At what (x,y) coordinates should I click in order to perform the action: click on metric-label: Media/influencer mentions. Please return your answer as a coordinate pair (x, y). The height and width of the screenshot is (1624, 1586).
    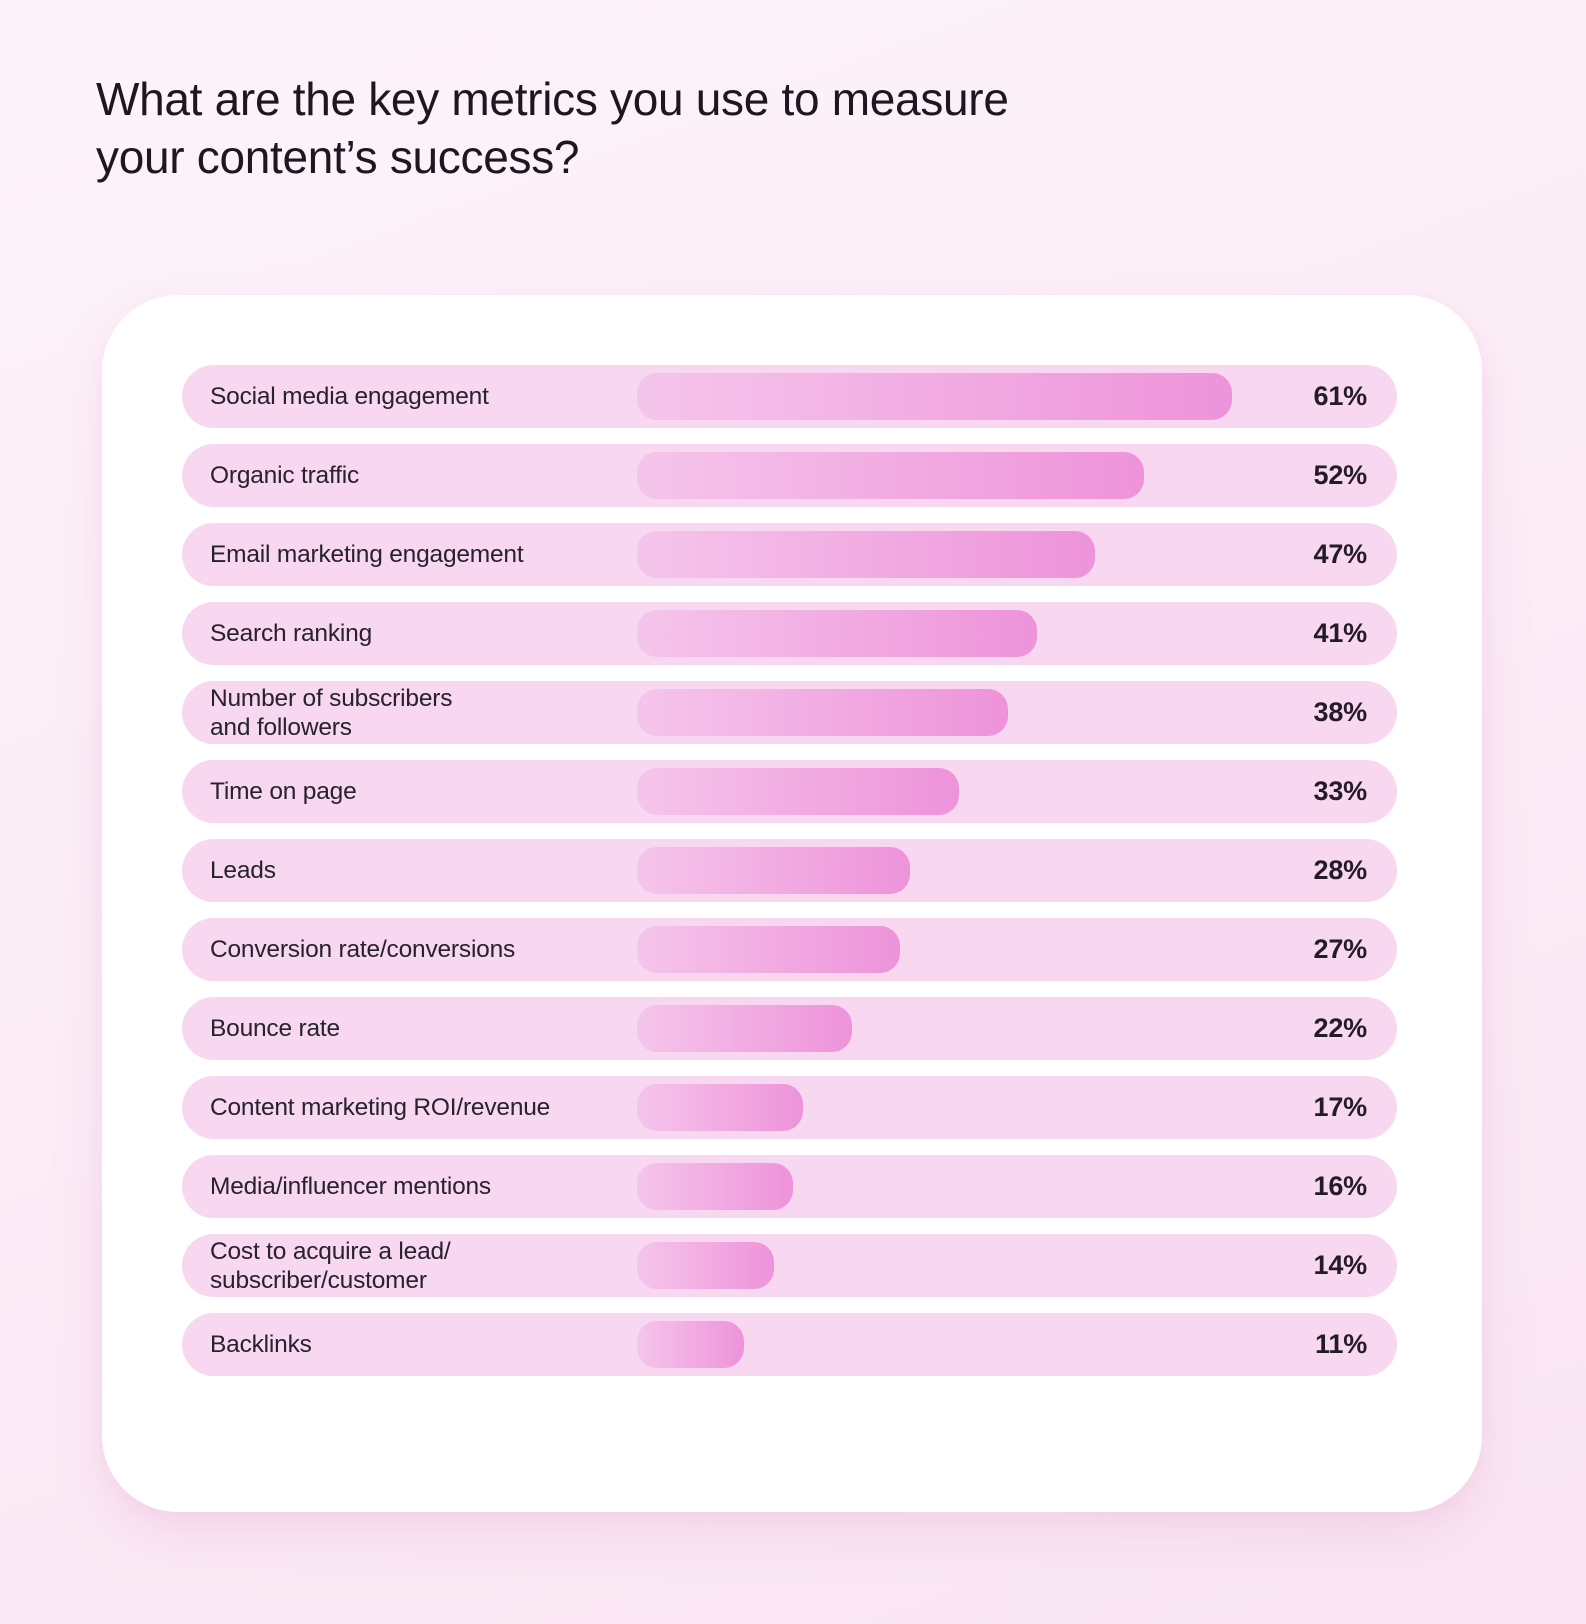
    Looking at the image, I should click on (350, 1186).